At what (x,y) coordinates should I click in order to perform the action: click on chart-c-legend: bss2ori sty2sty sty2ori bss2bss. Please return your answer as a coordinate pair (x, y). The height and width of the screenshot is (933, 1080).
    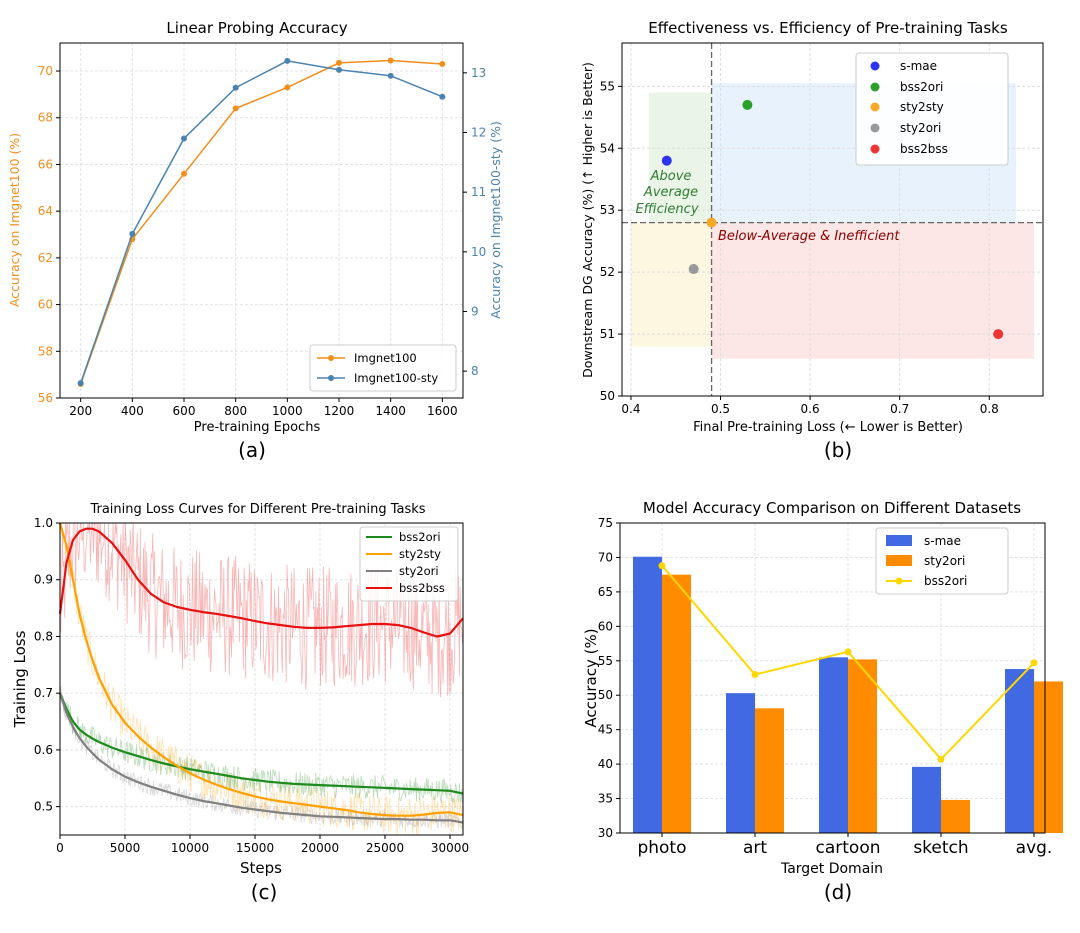
    Looking at the image, I should click on (409, 564).